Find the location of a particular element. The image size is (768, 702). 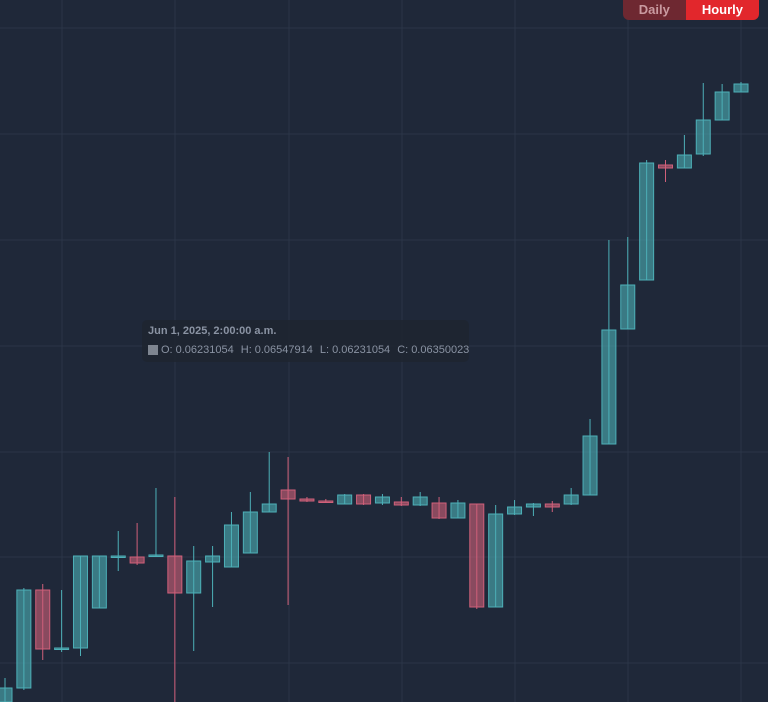

hourly-button: Hourly is located at coordinates (722, 10).